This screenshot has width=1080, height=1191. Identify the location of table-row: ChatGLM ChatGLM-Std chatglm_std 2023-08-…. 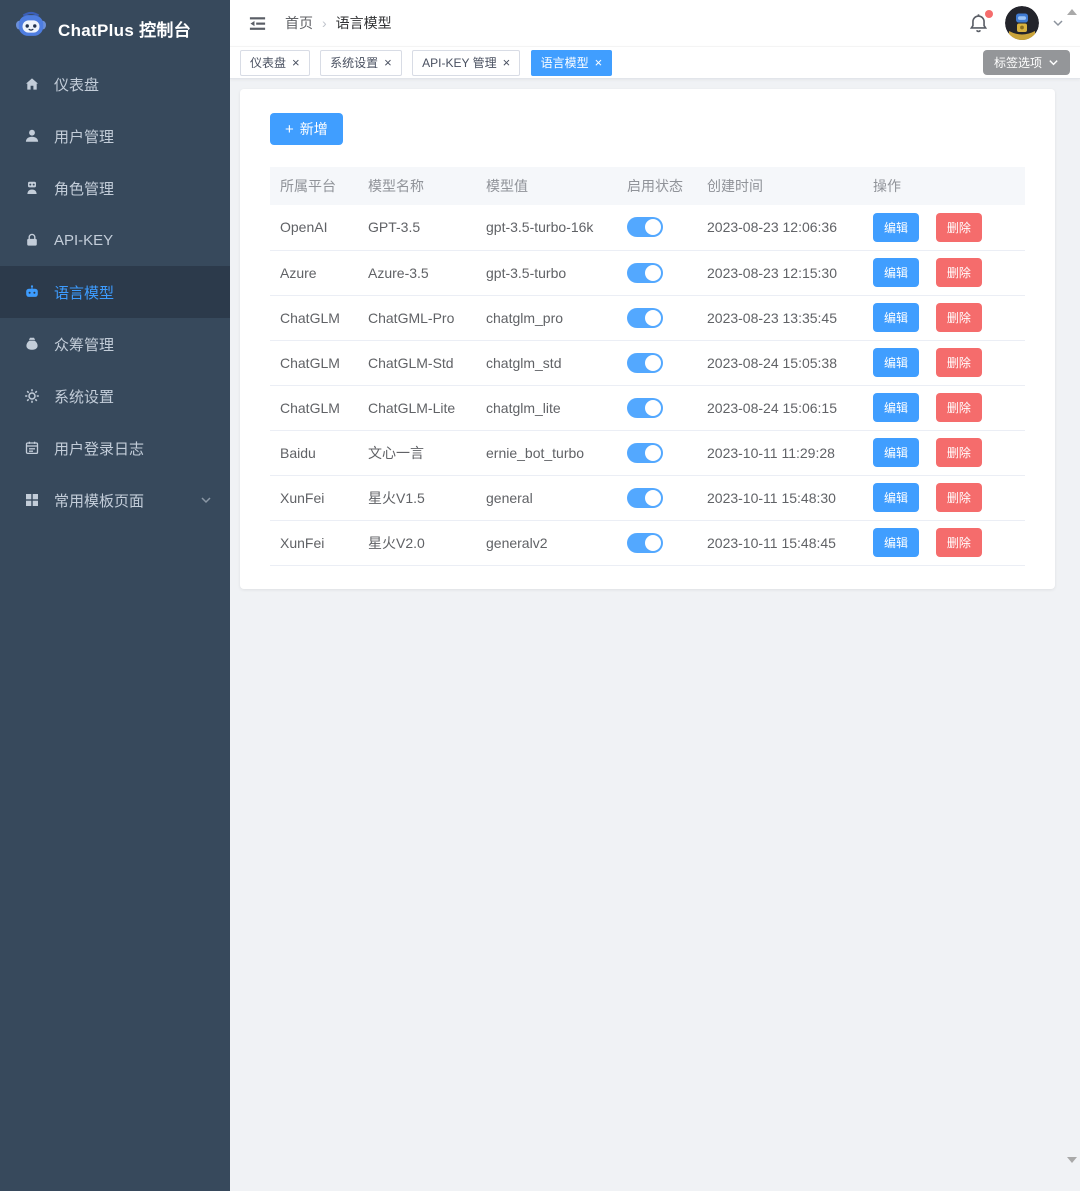
(647, 363).